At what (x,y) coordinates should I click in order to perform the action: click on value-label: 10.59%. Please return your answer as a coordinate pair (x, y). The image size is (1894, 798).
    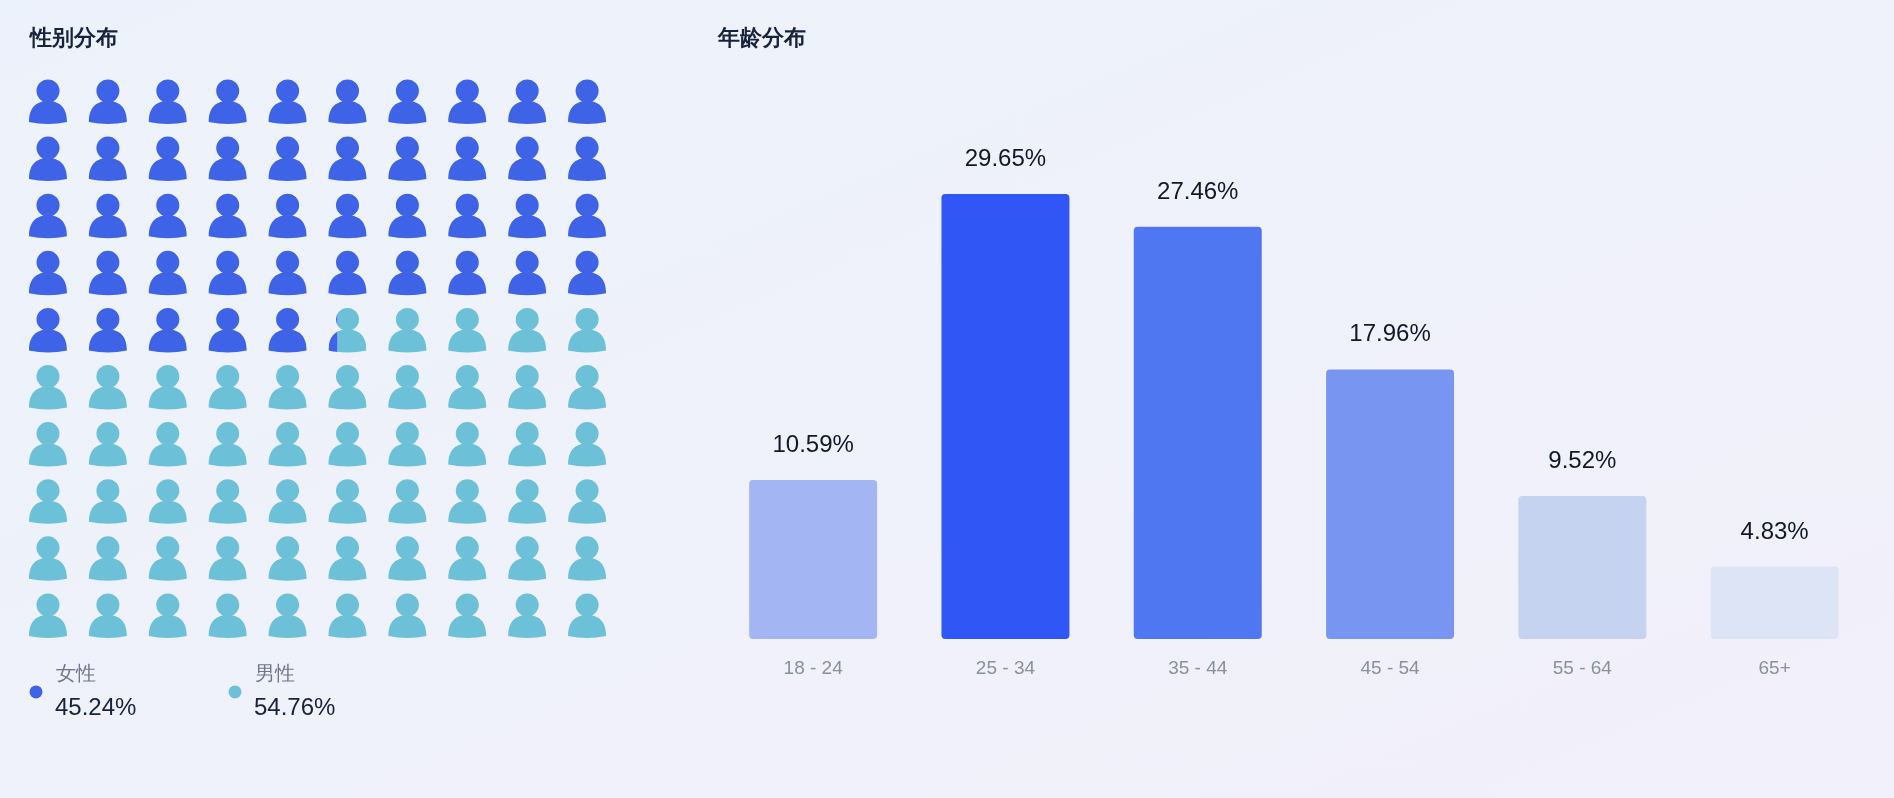
    Looking at the image, I should click on (813, 444).